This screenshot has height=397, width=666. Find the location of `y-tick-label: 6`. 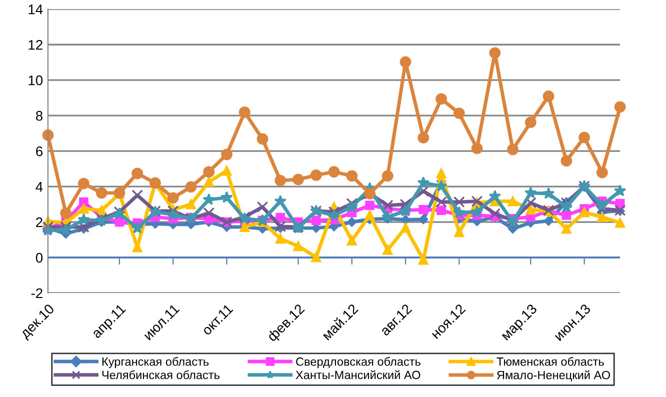

y-tick-label: 6 is located at coordinates (39, 151).